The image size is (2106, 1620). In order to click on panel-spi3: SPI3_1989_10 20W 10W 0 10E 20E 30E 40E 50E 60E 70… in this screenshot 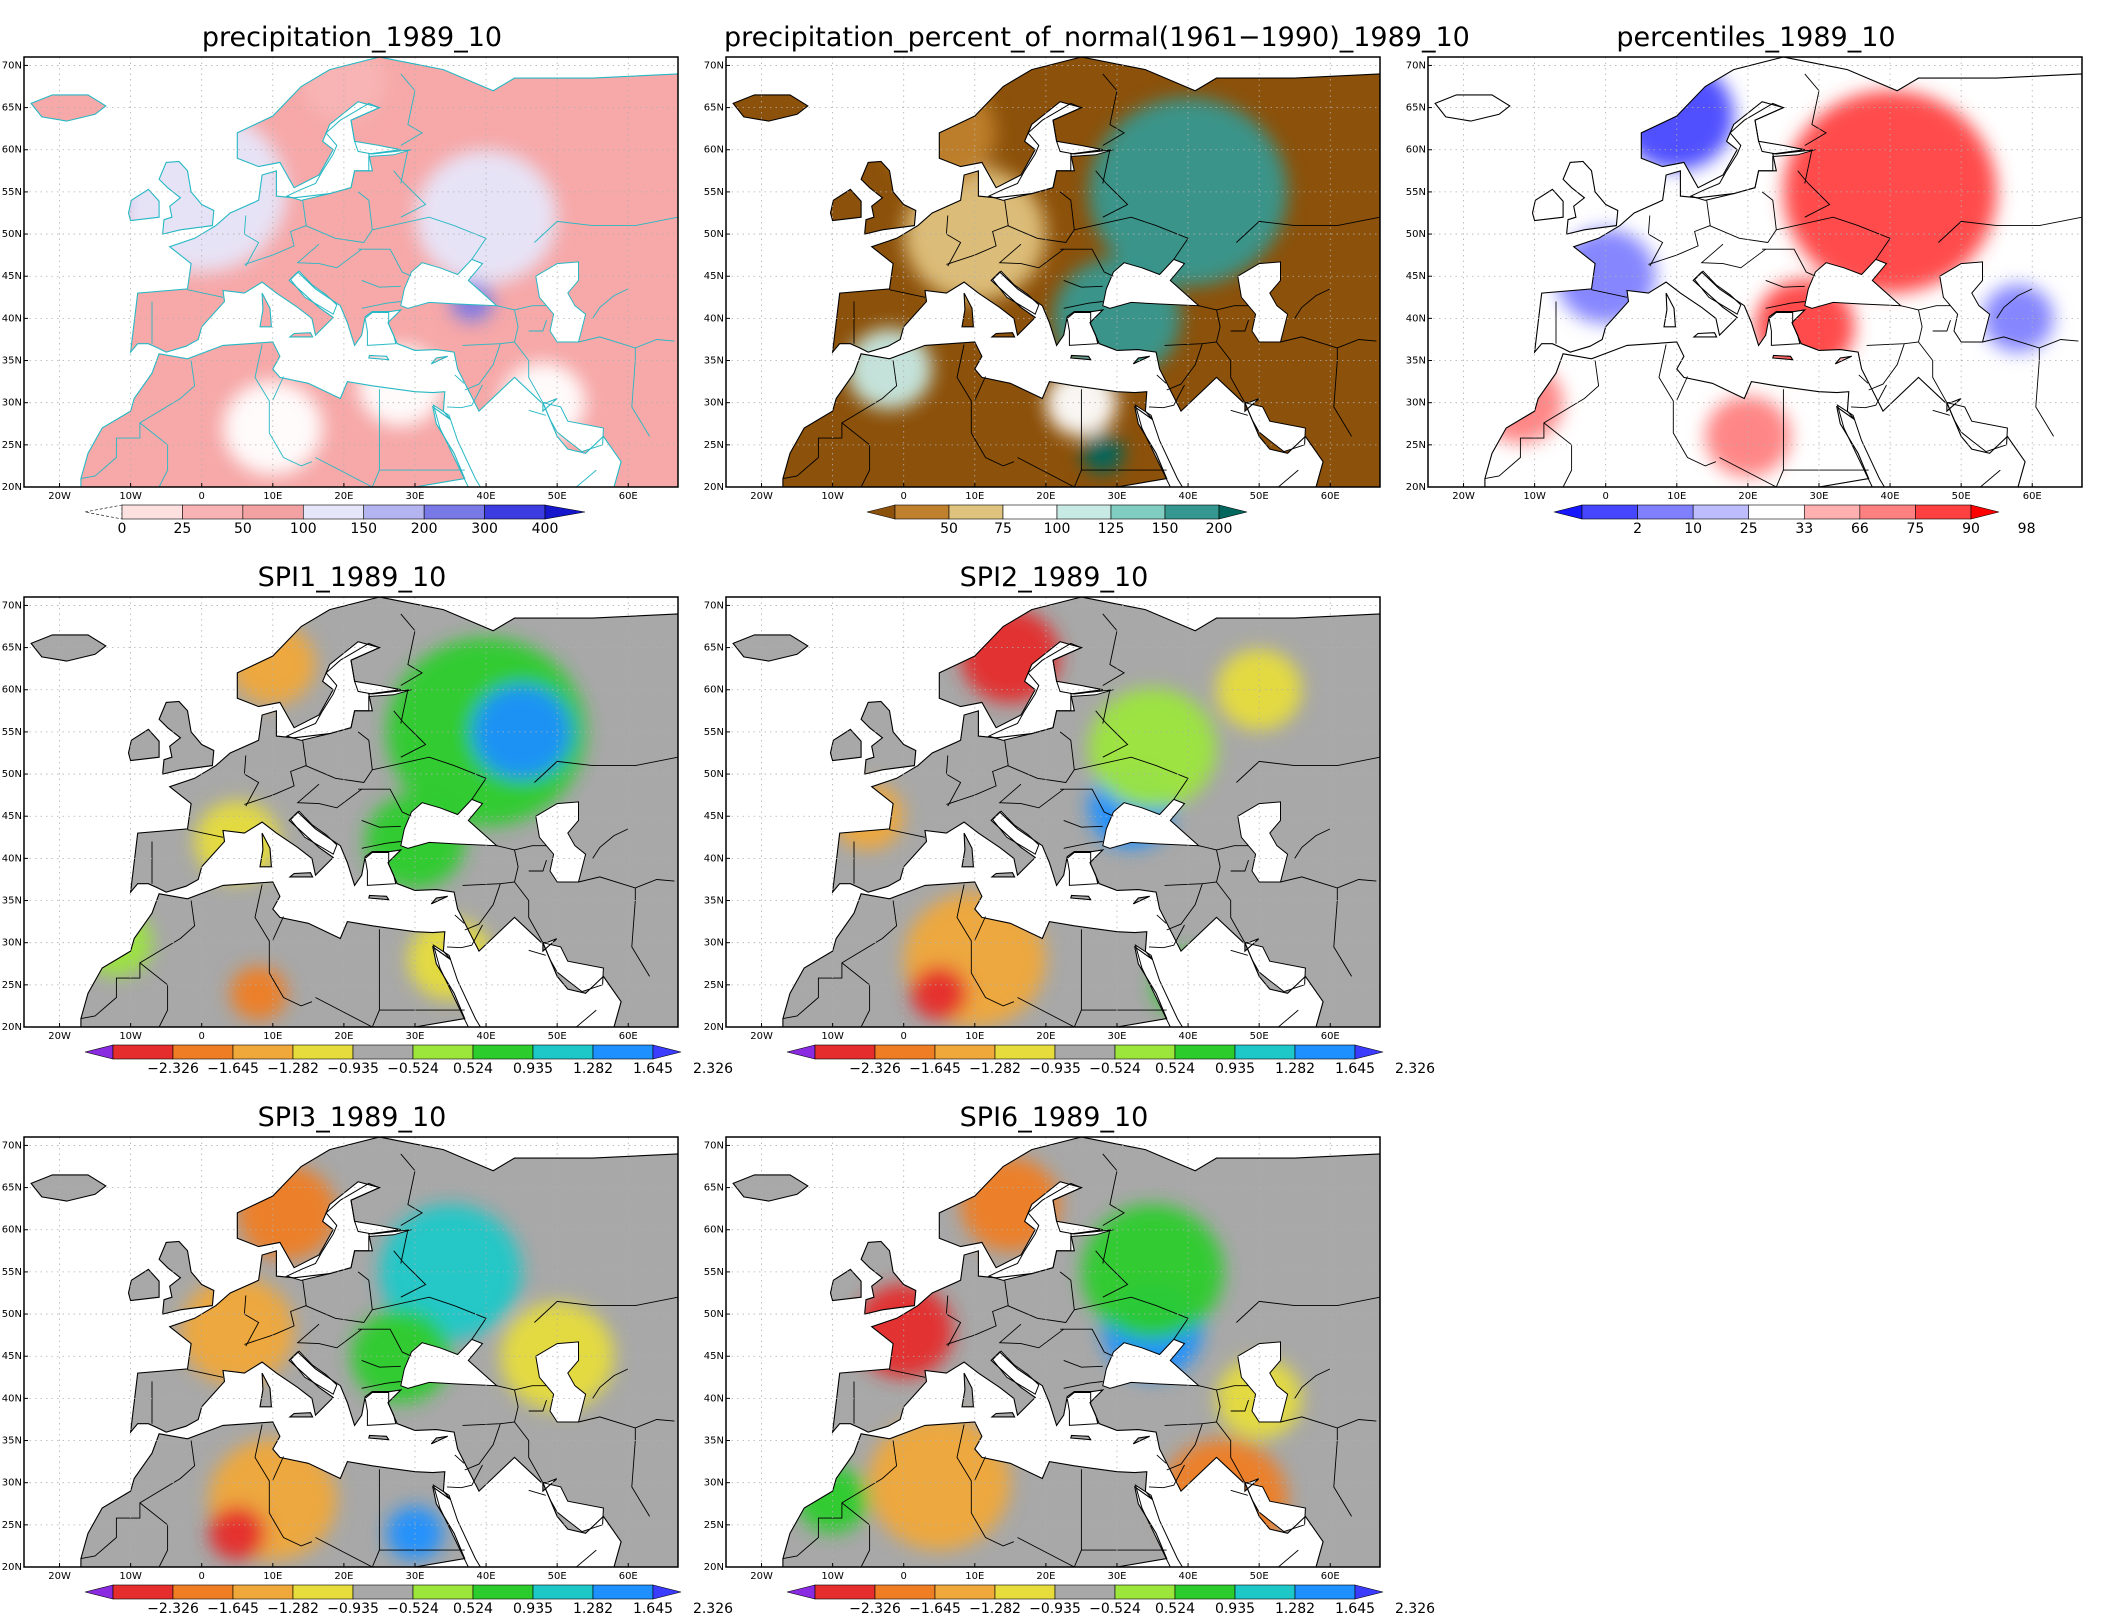, I will do `click(366, 1350)`.